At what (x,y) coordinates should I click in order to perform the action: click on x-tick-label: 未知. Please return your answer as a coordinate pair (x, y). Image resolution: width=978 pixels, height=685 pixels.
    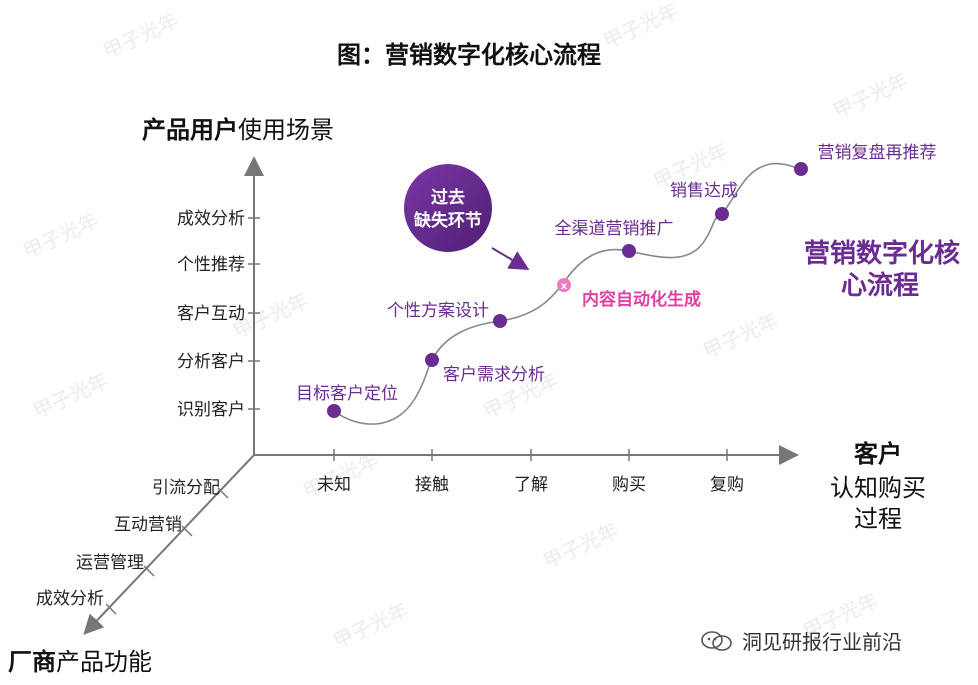
    Looking at the image, I should click on (334, 485).